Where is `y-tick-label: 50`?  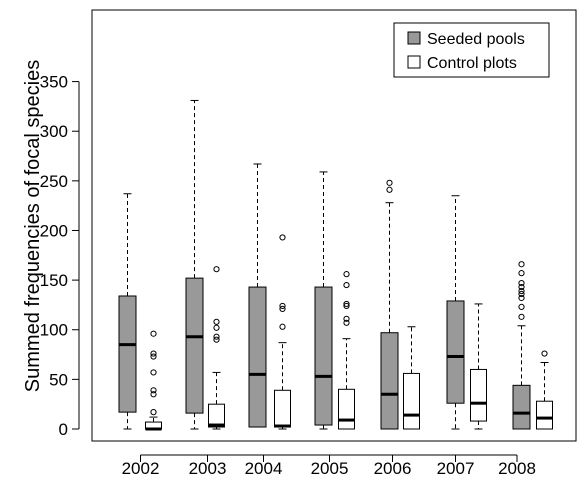
y-tick-label: 50 is located at coordinates (58, 379).